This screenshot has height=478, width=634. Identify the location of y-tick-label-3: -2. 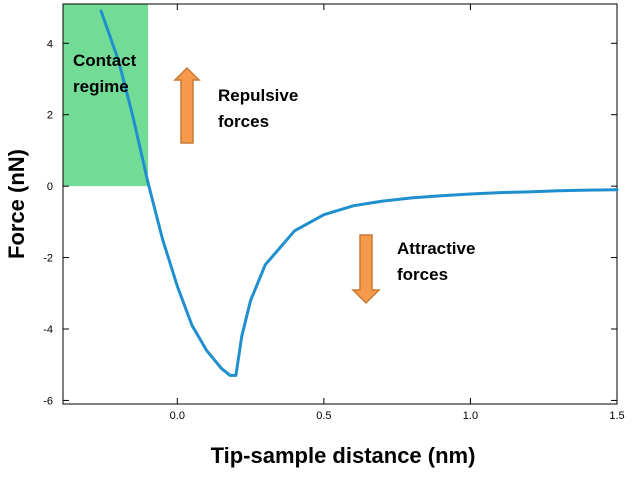
(48, 259).